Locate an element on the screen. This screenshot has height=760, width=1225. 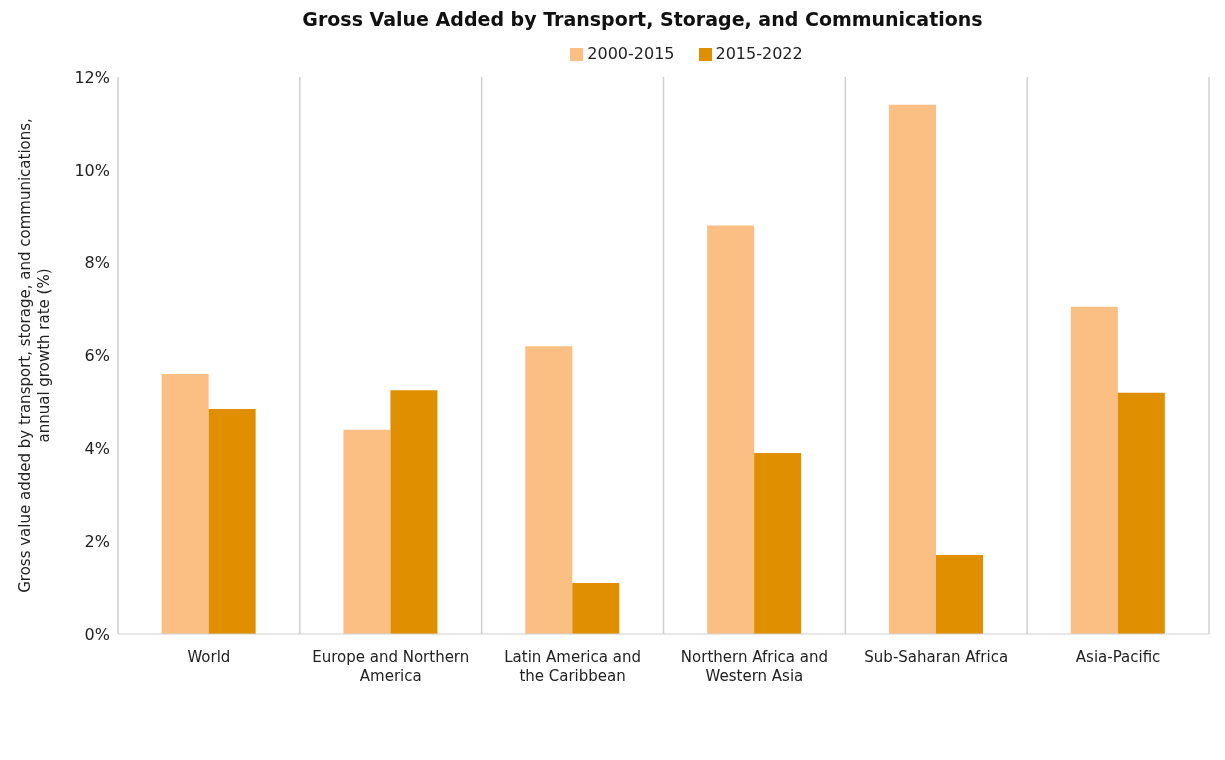
y-tick-label: 8% is located at coordinates (97, 263).